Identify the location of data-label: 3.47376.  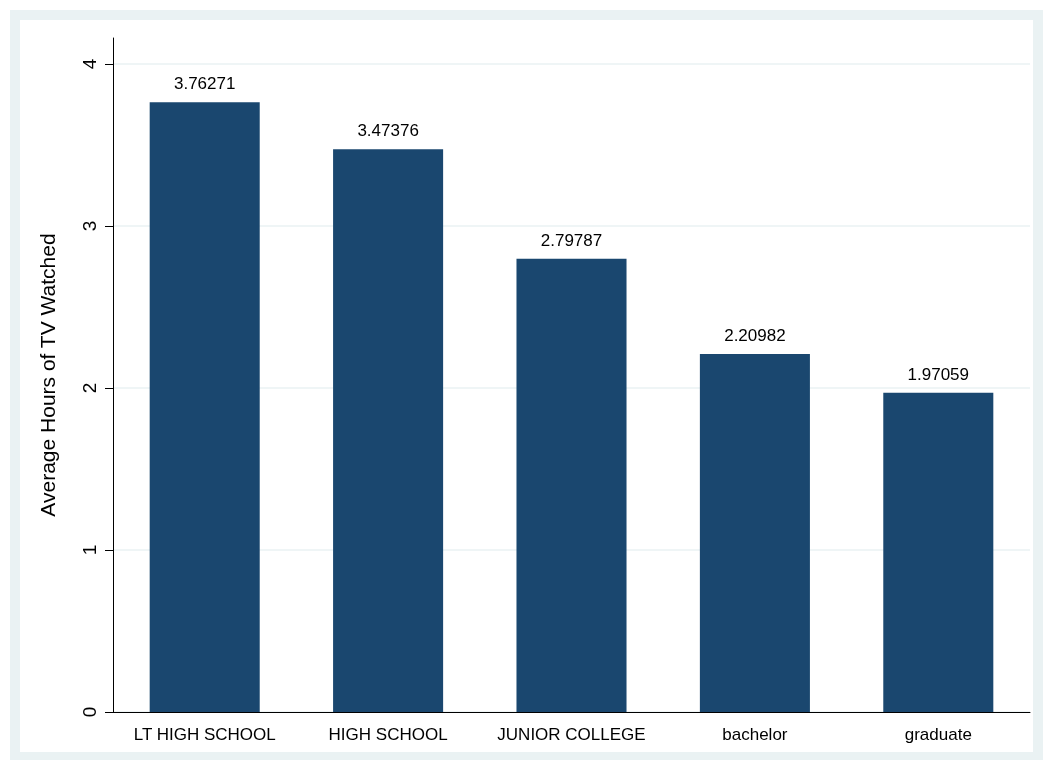
(388, 131).